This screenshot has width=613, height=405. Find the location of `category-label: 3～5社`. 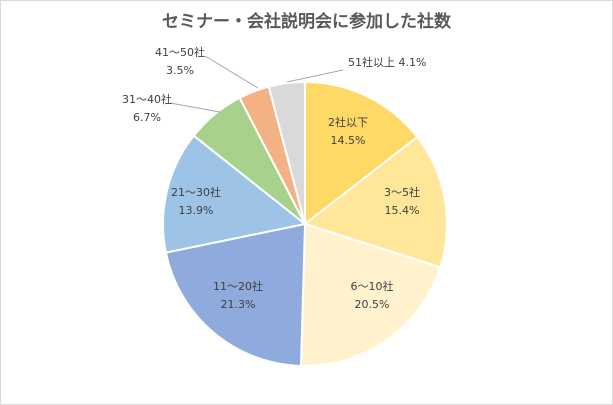

category-label: 3～5社 is located at coordinates (402, 192).